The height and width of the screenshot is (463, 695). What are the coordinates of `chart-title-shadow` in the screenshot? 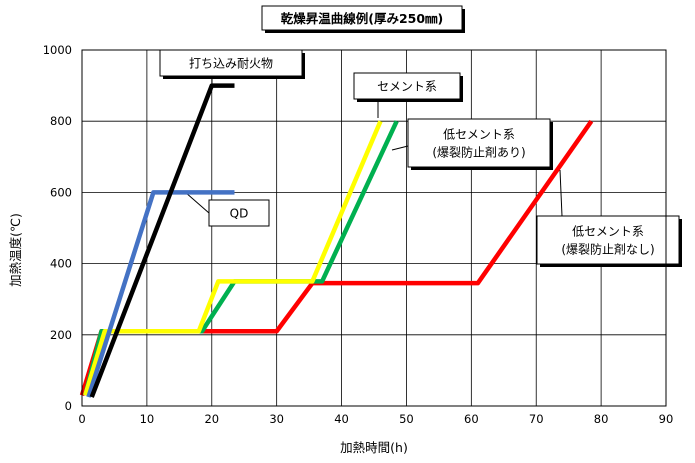 It's located at (463, 21).